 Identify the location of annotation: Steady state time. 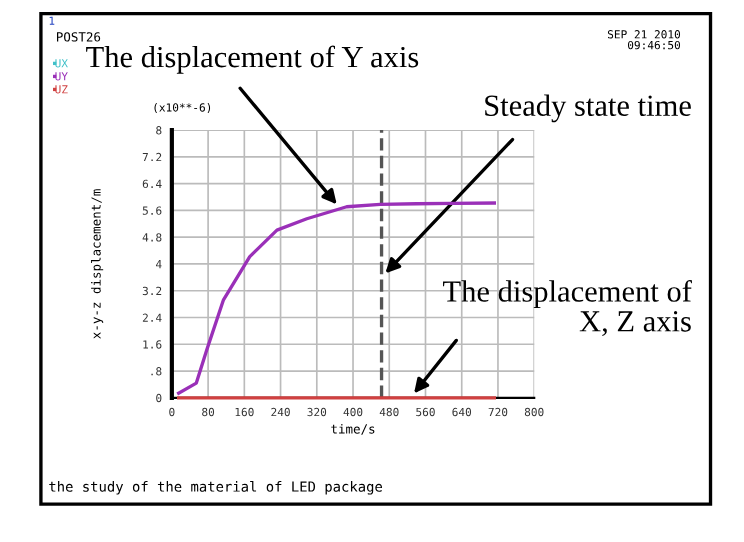
(588, 108).